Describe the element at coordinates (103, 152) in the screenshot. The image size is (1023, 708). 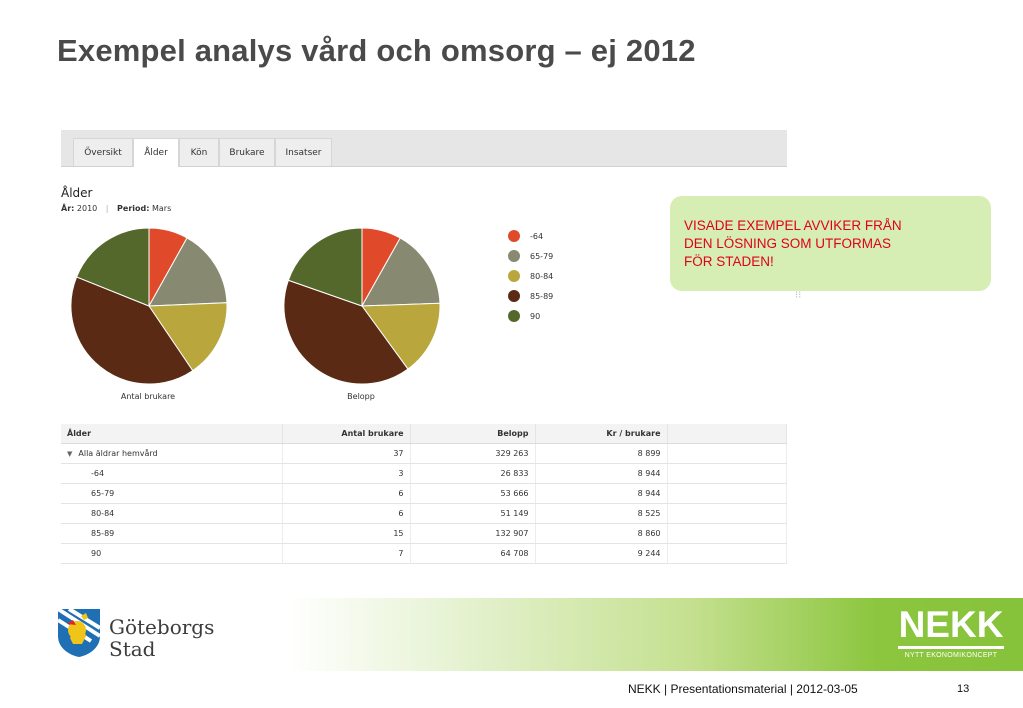
I see `tab-oversikt: Översikt` at that location.